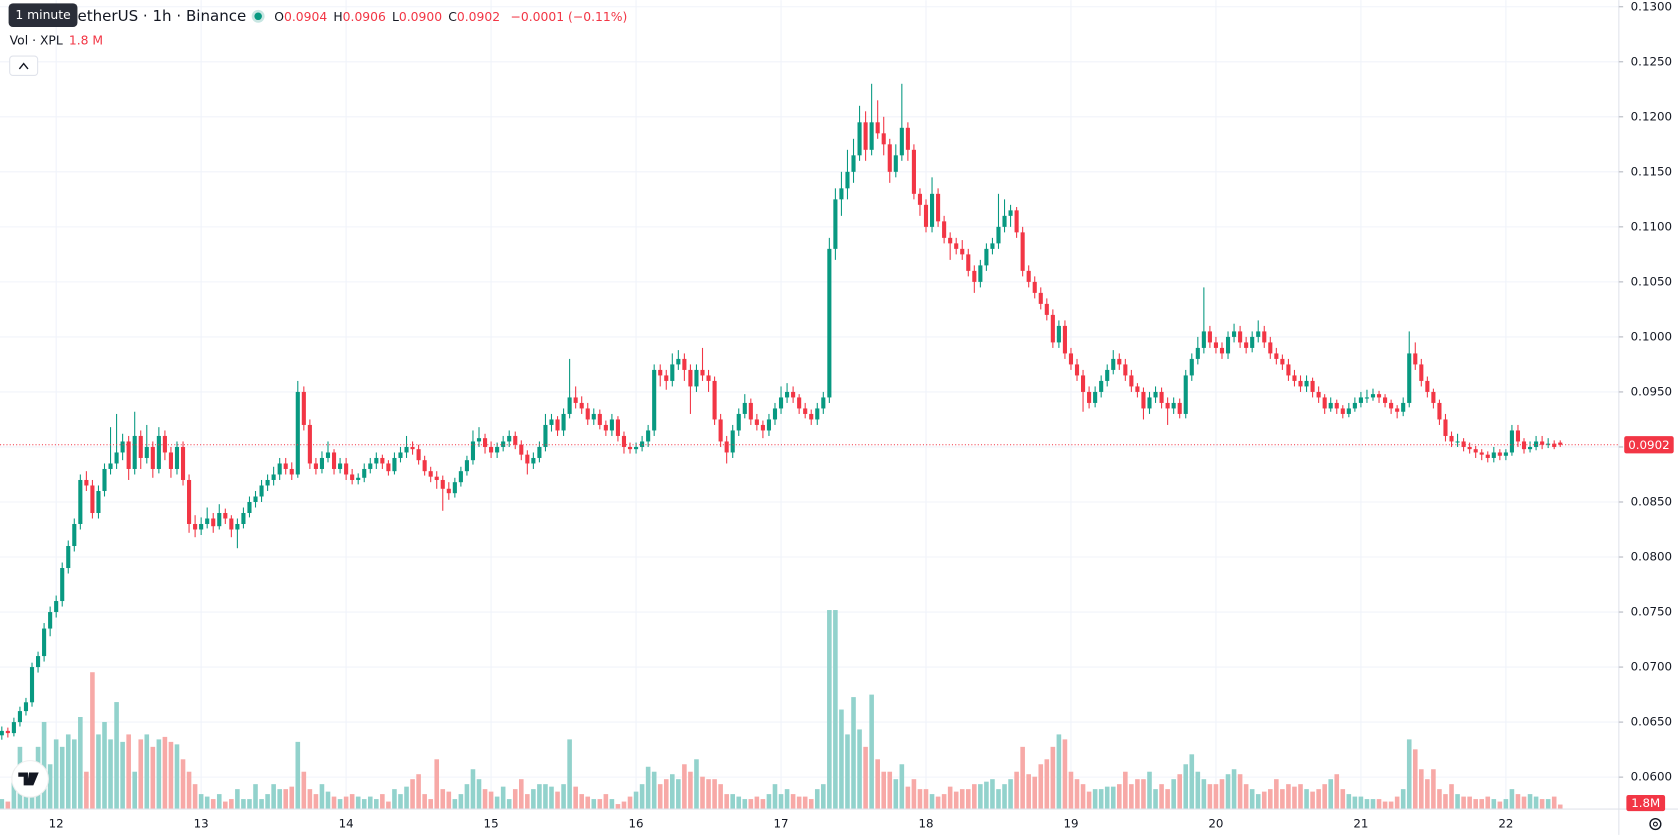  What do you see at coordinates (925, 824) in the screenshot?
I see `x-tick-label: 18` at bounding box center [925, 824].